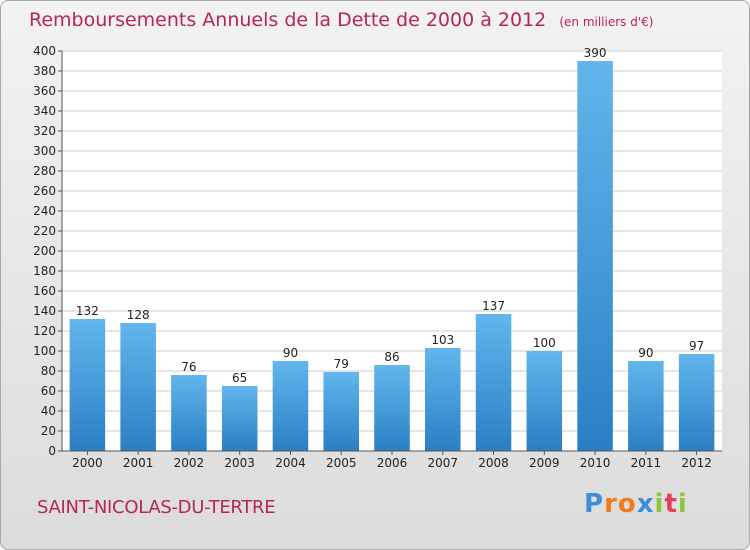 This screenshot has width=750, height=550. I want to click on y-tick-label: 220, so click(44, 231).